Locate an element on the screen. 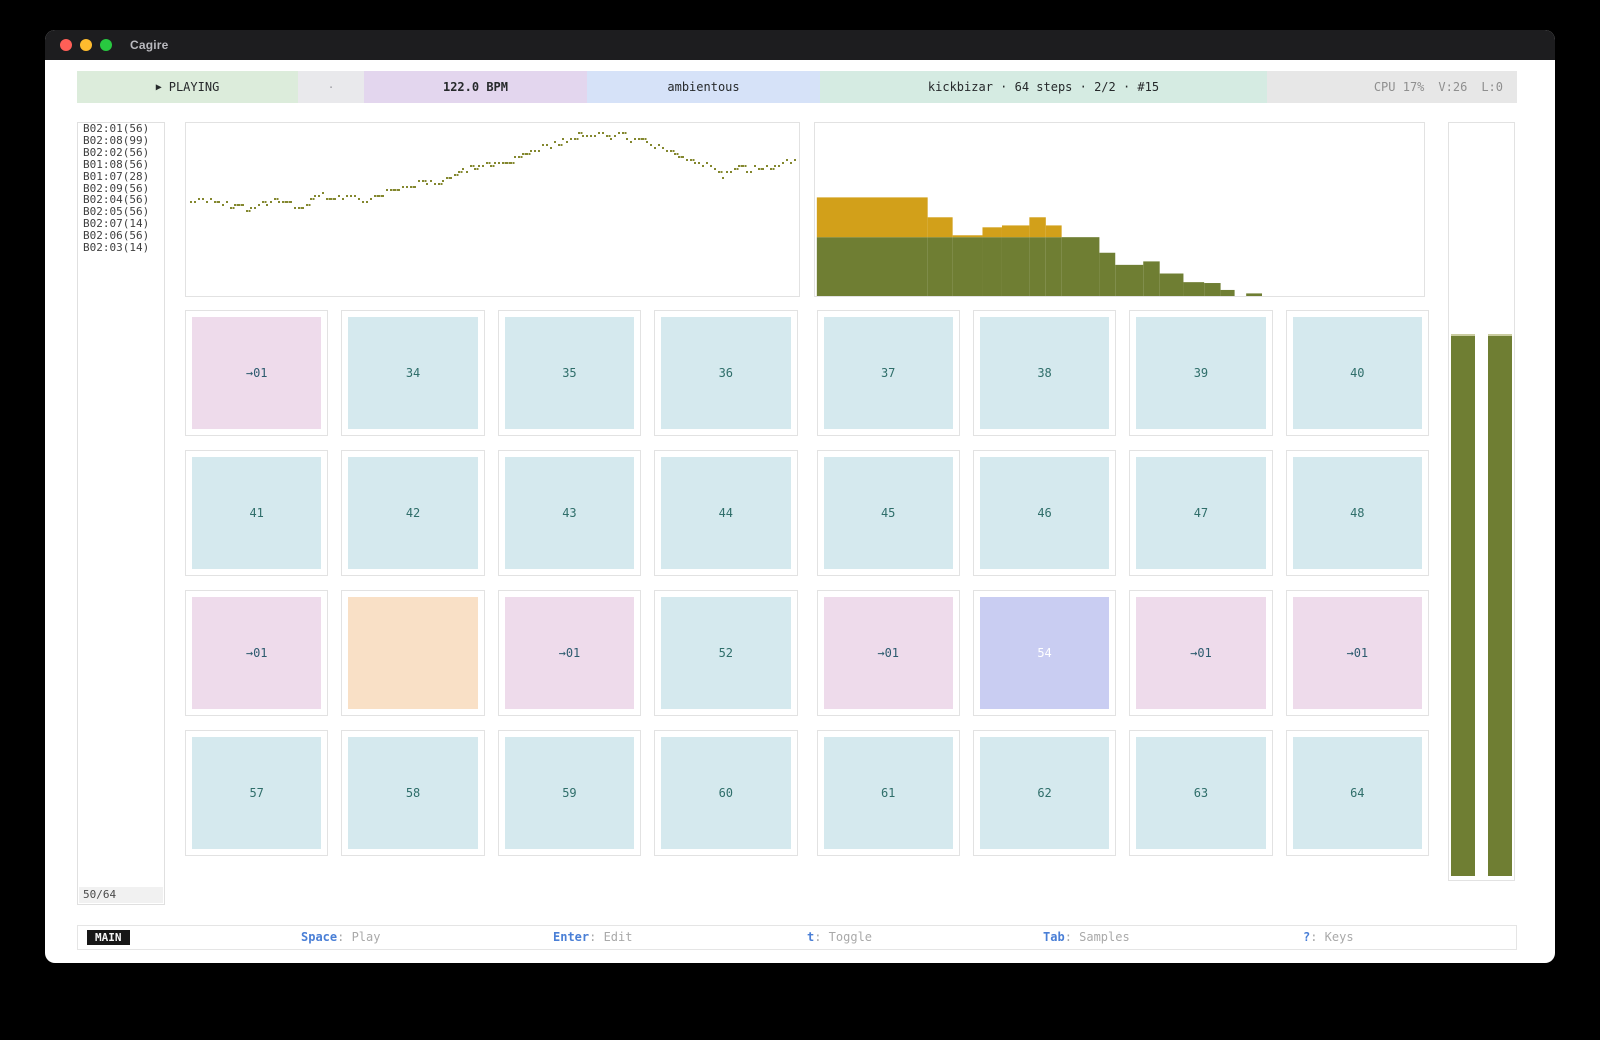  grid-cell-label: 59 is located at coordinates (569, 793).